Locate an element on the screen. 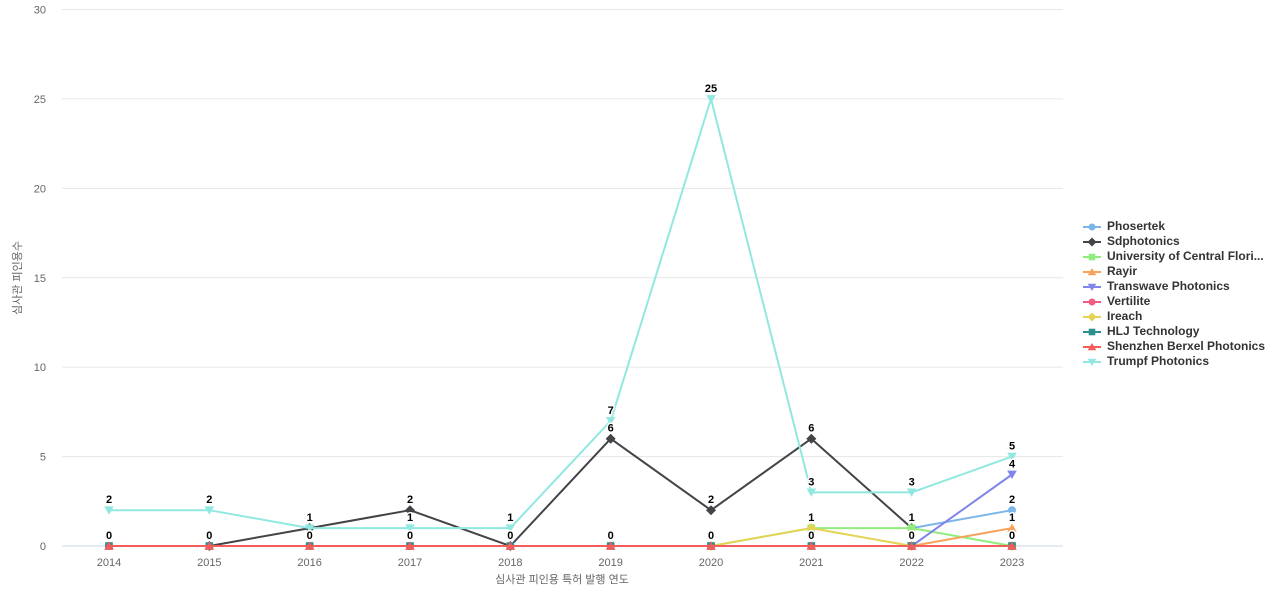 This screenshot has width=1280, height=605. legend-label: Transwave Photonics is located at coordinates (1168, 286).